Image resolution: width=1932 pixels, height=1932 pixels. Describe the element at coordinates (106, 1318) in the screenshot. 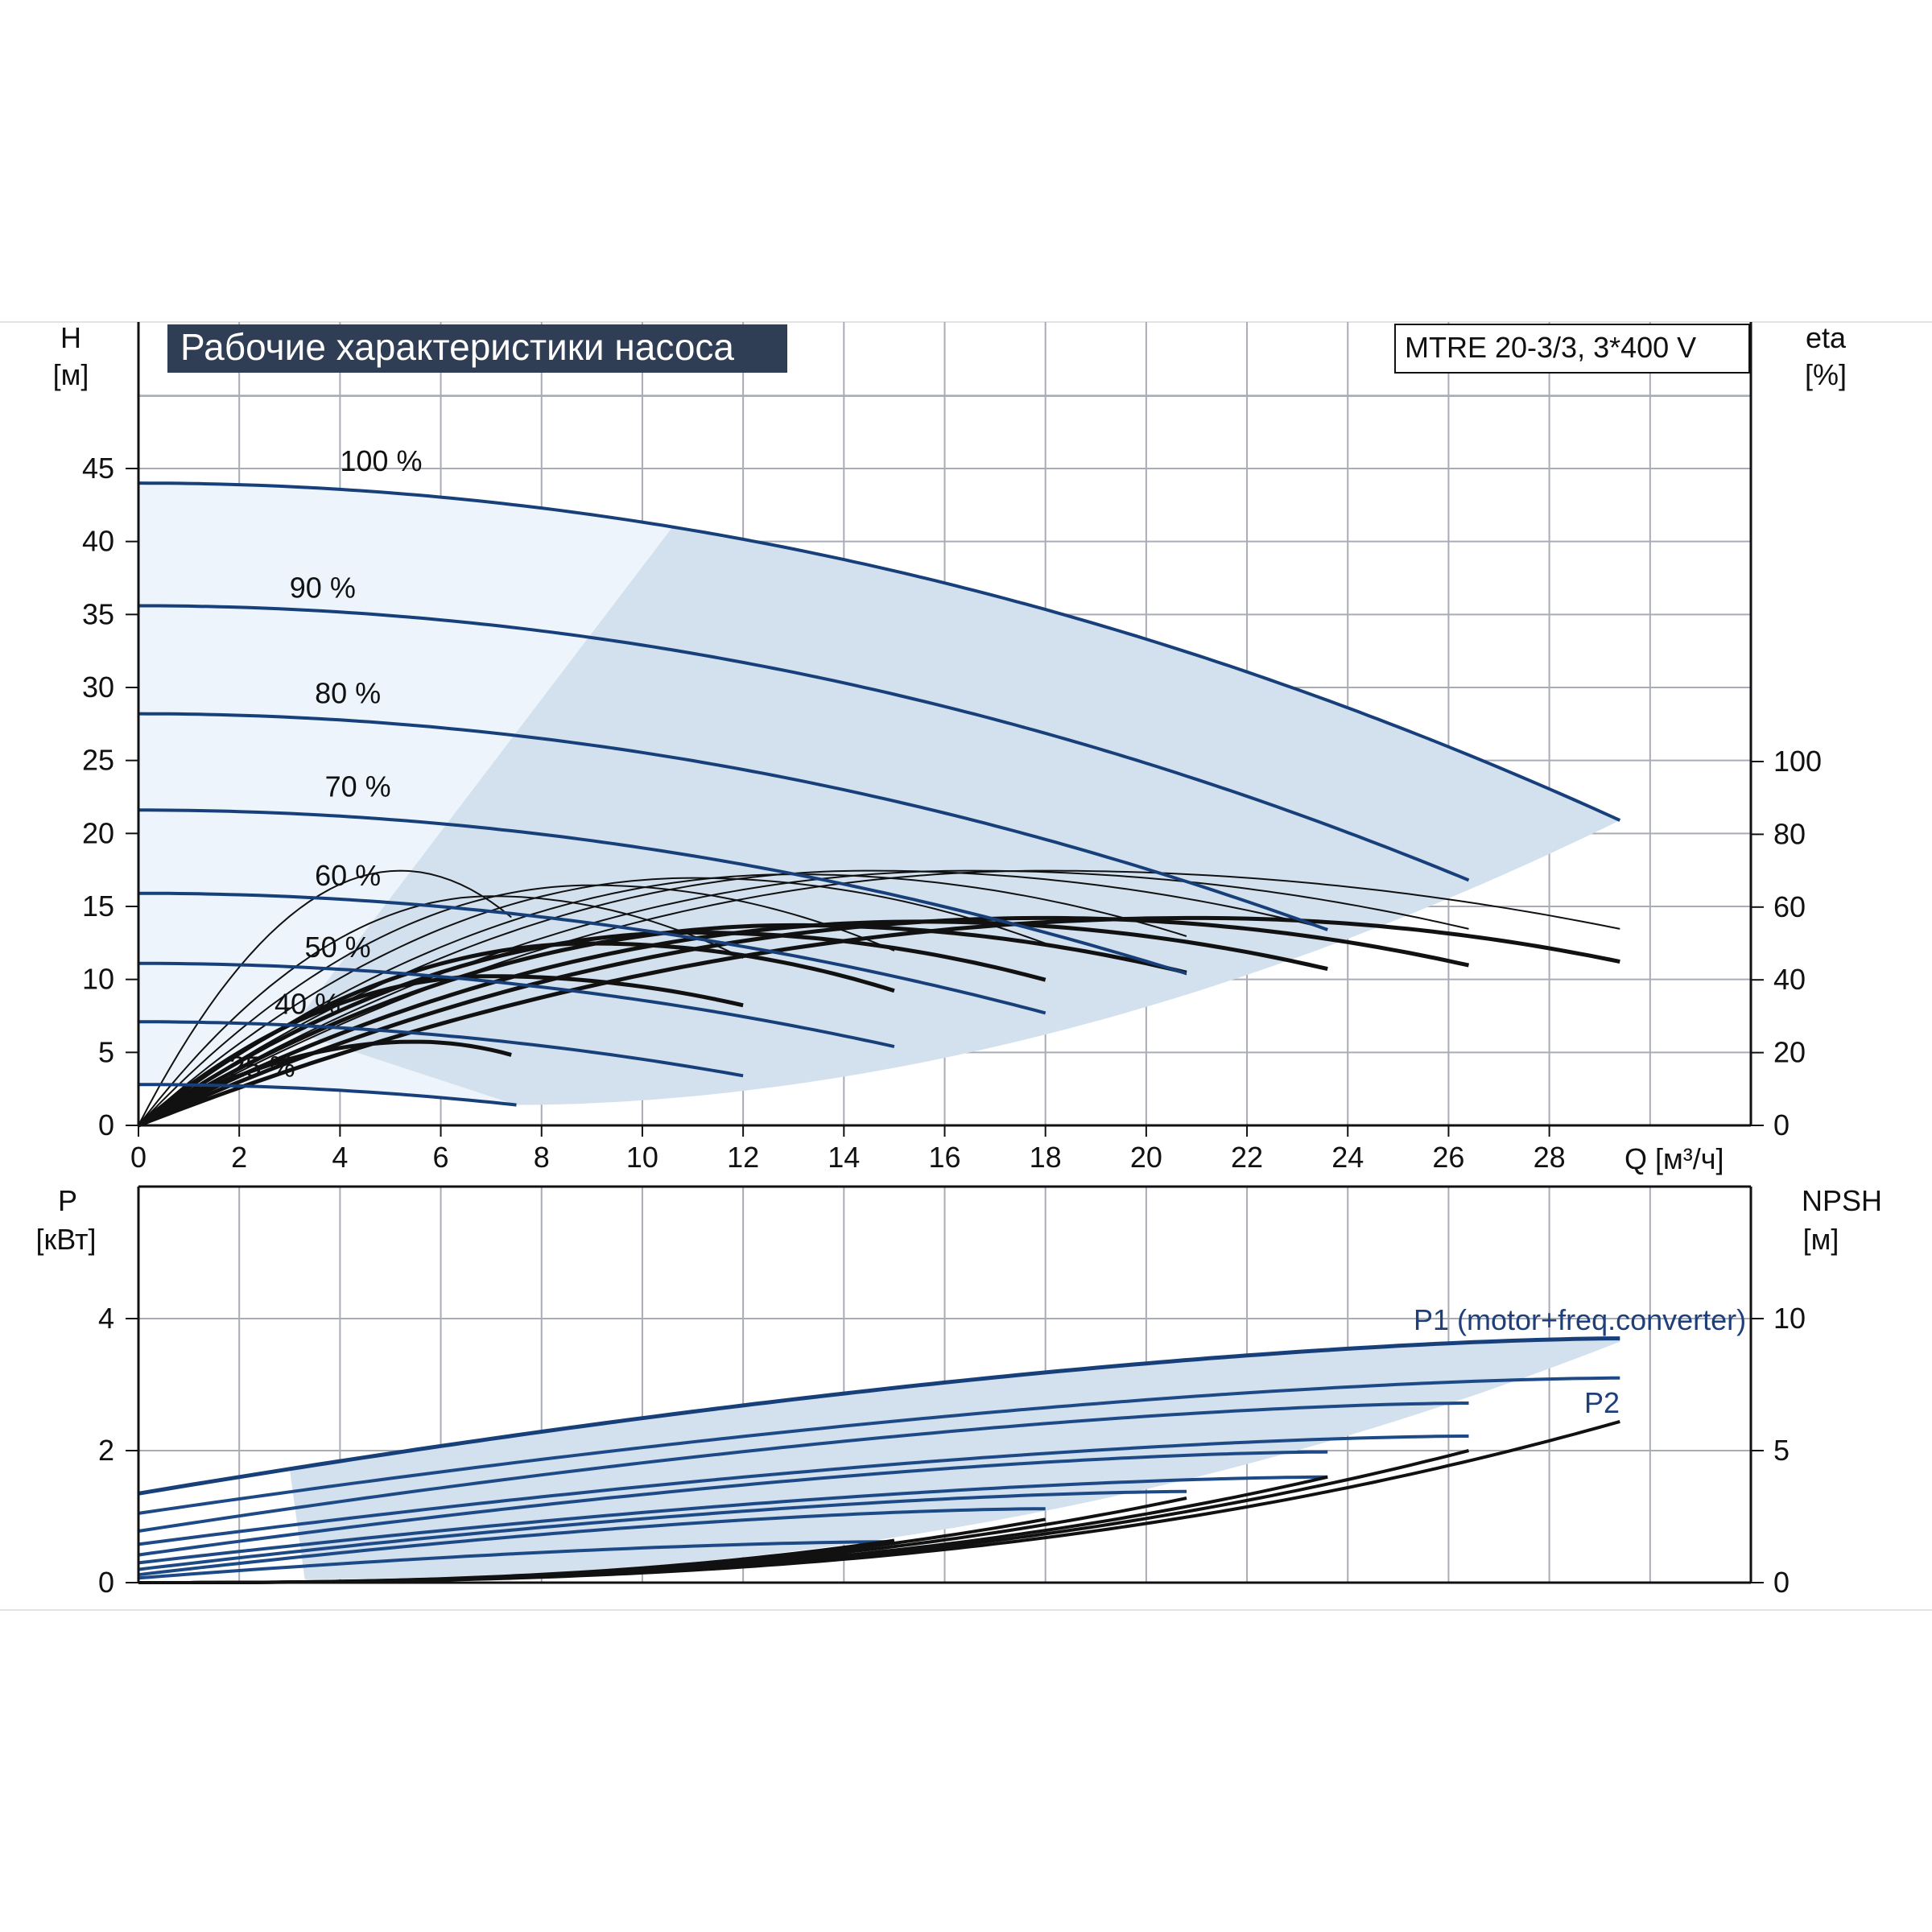

I see `p-tick-label: 4` at that location.